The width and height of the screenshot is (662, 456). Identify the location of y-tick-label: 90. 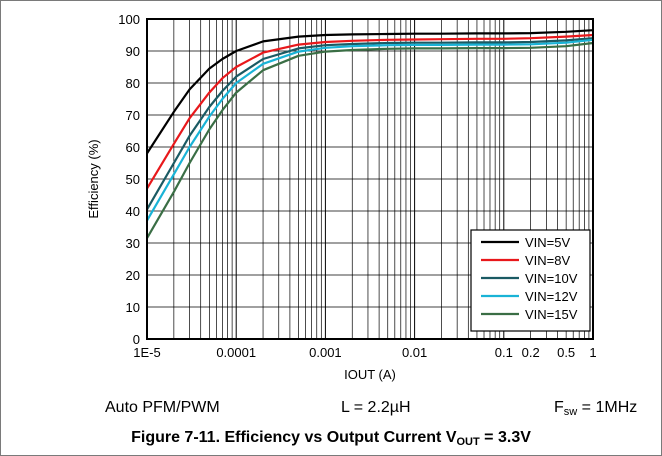
(133, 51).